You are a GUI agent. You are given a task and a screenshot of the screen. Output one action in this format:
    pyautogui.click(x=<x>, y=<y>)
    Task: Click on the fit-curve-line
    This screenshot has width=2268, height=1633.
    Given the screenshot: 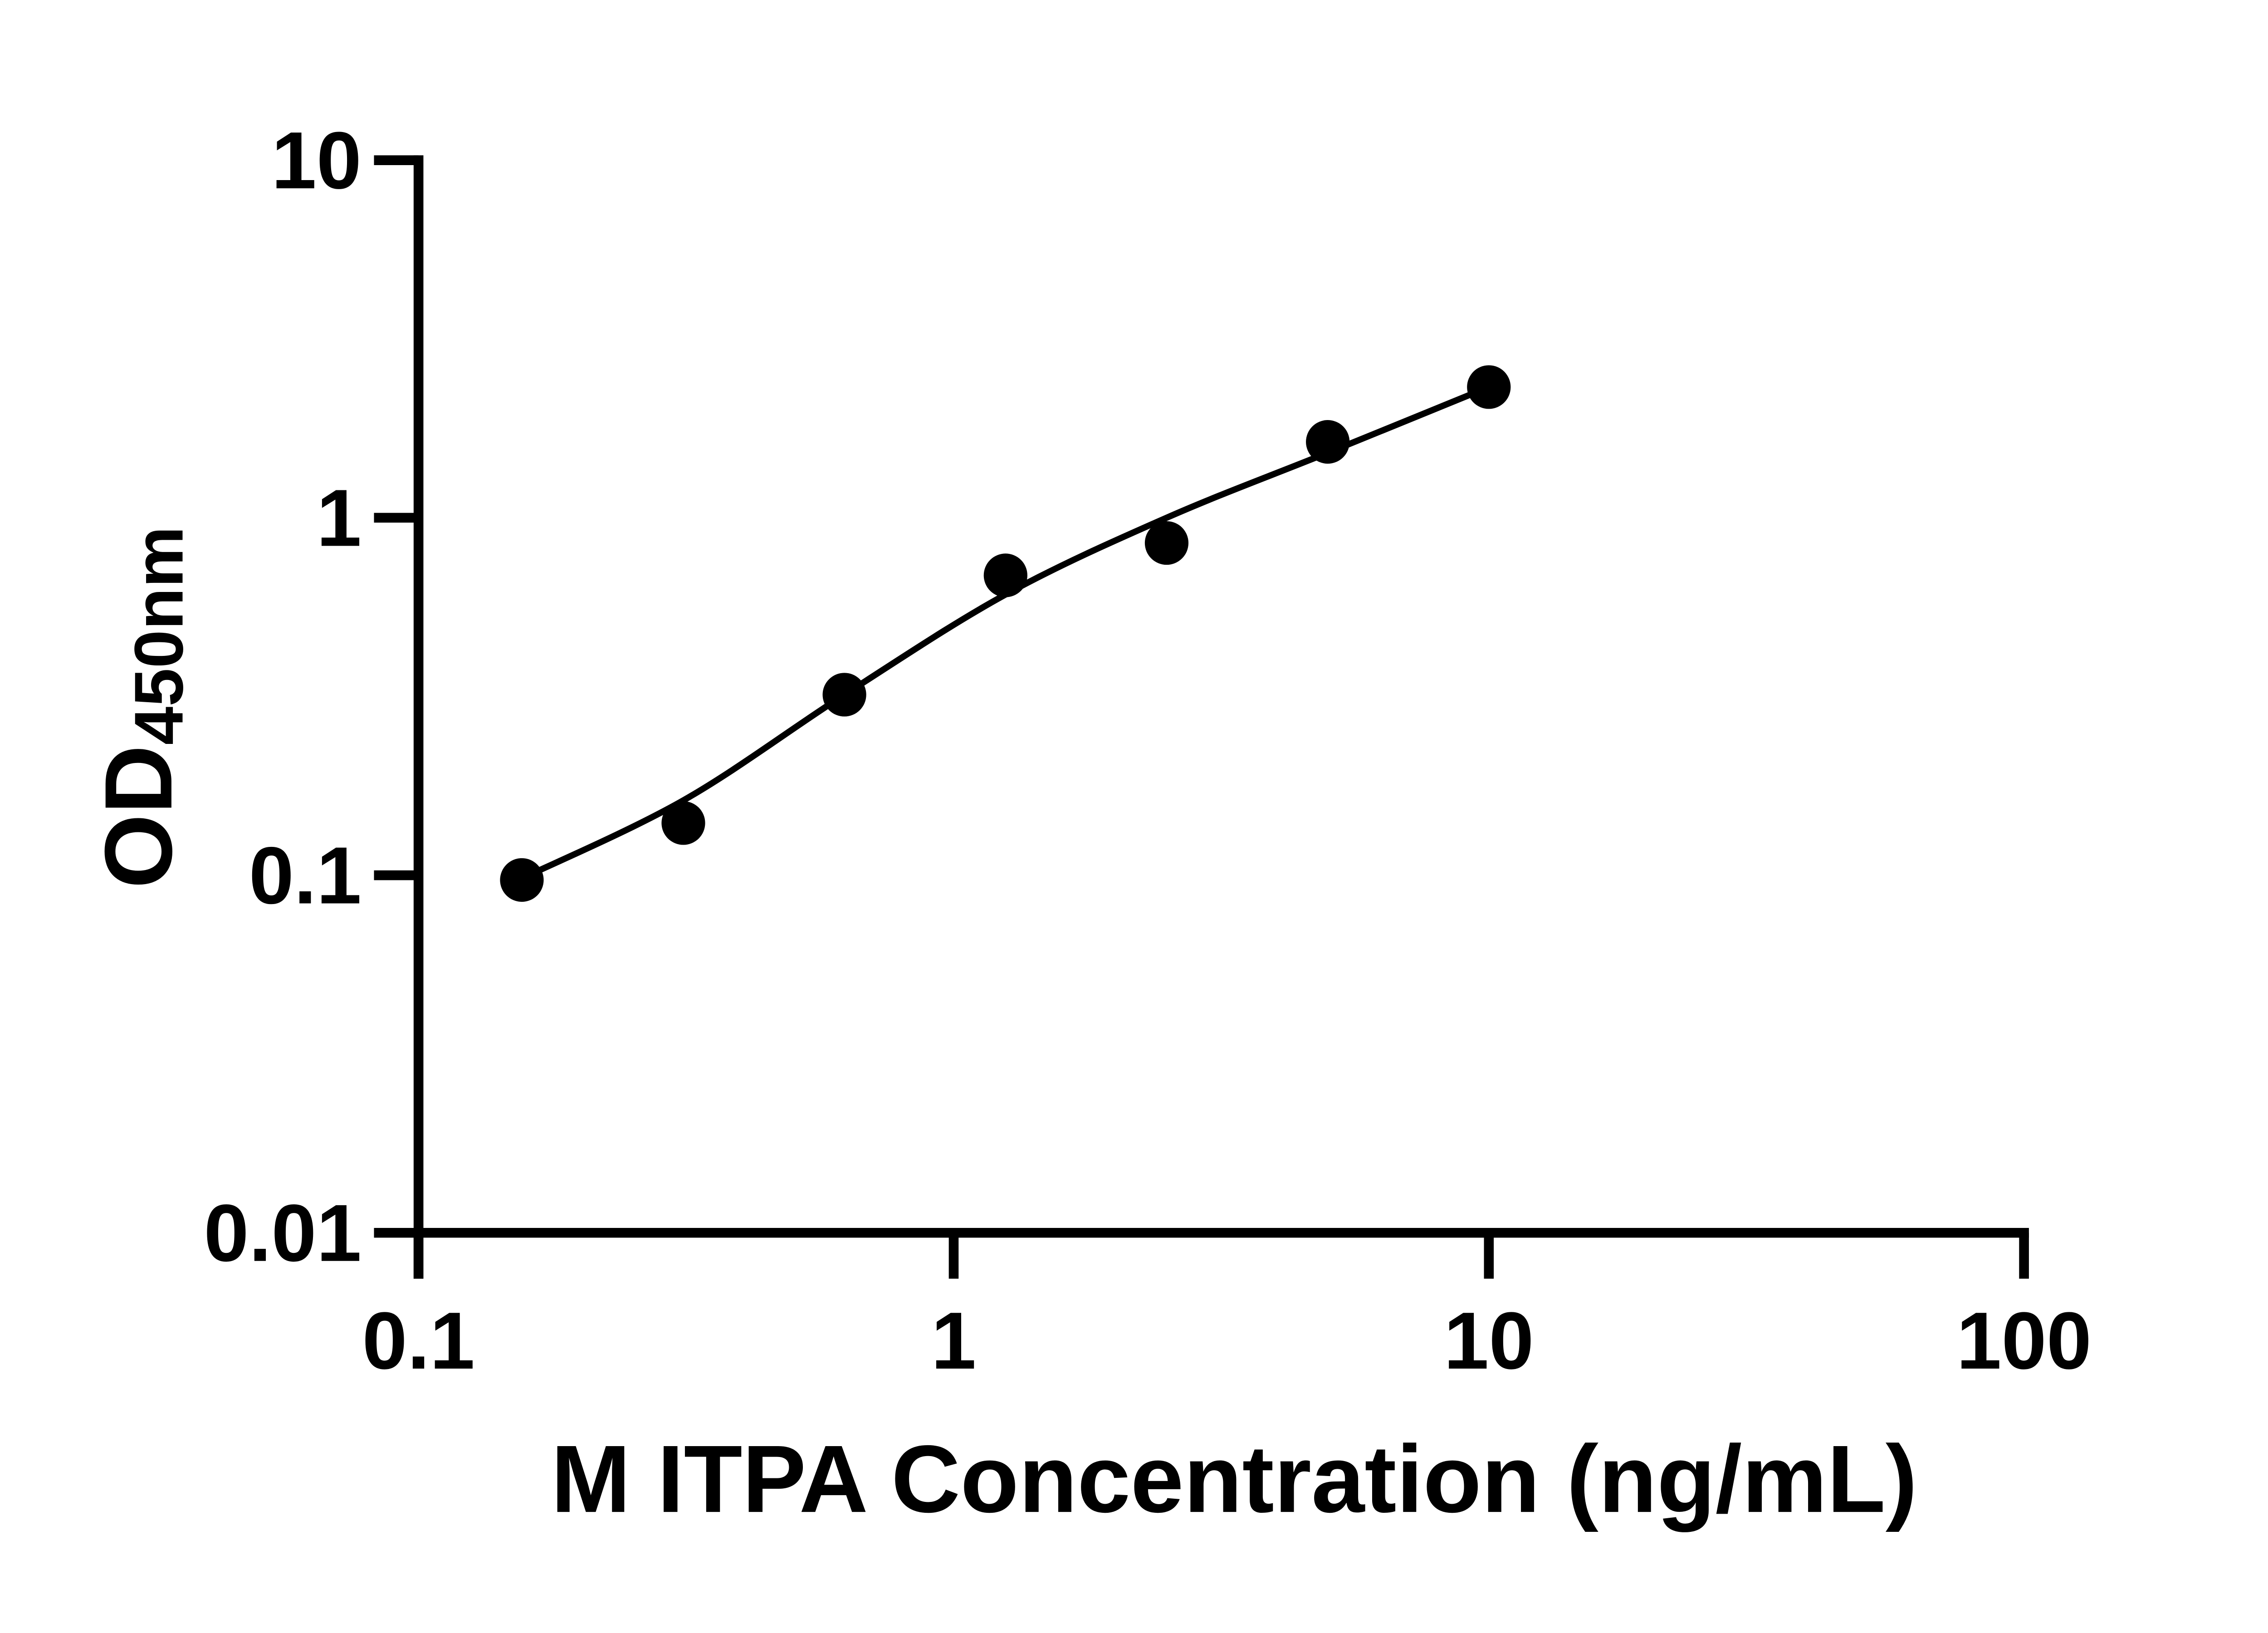 What is the action you would take?
    pyautogui.click(x=1005, y=633)
    